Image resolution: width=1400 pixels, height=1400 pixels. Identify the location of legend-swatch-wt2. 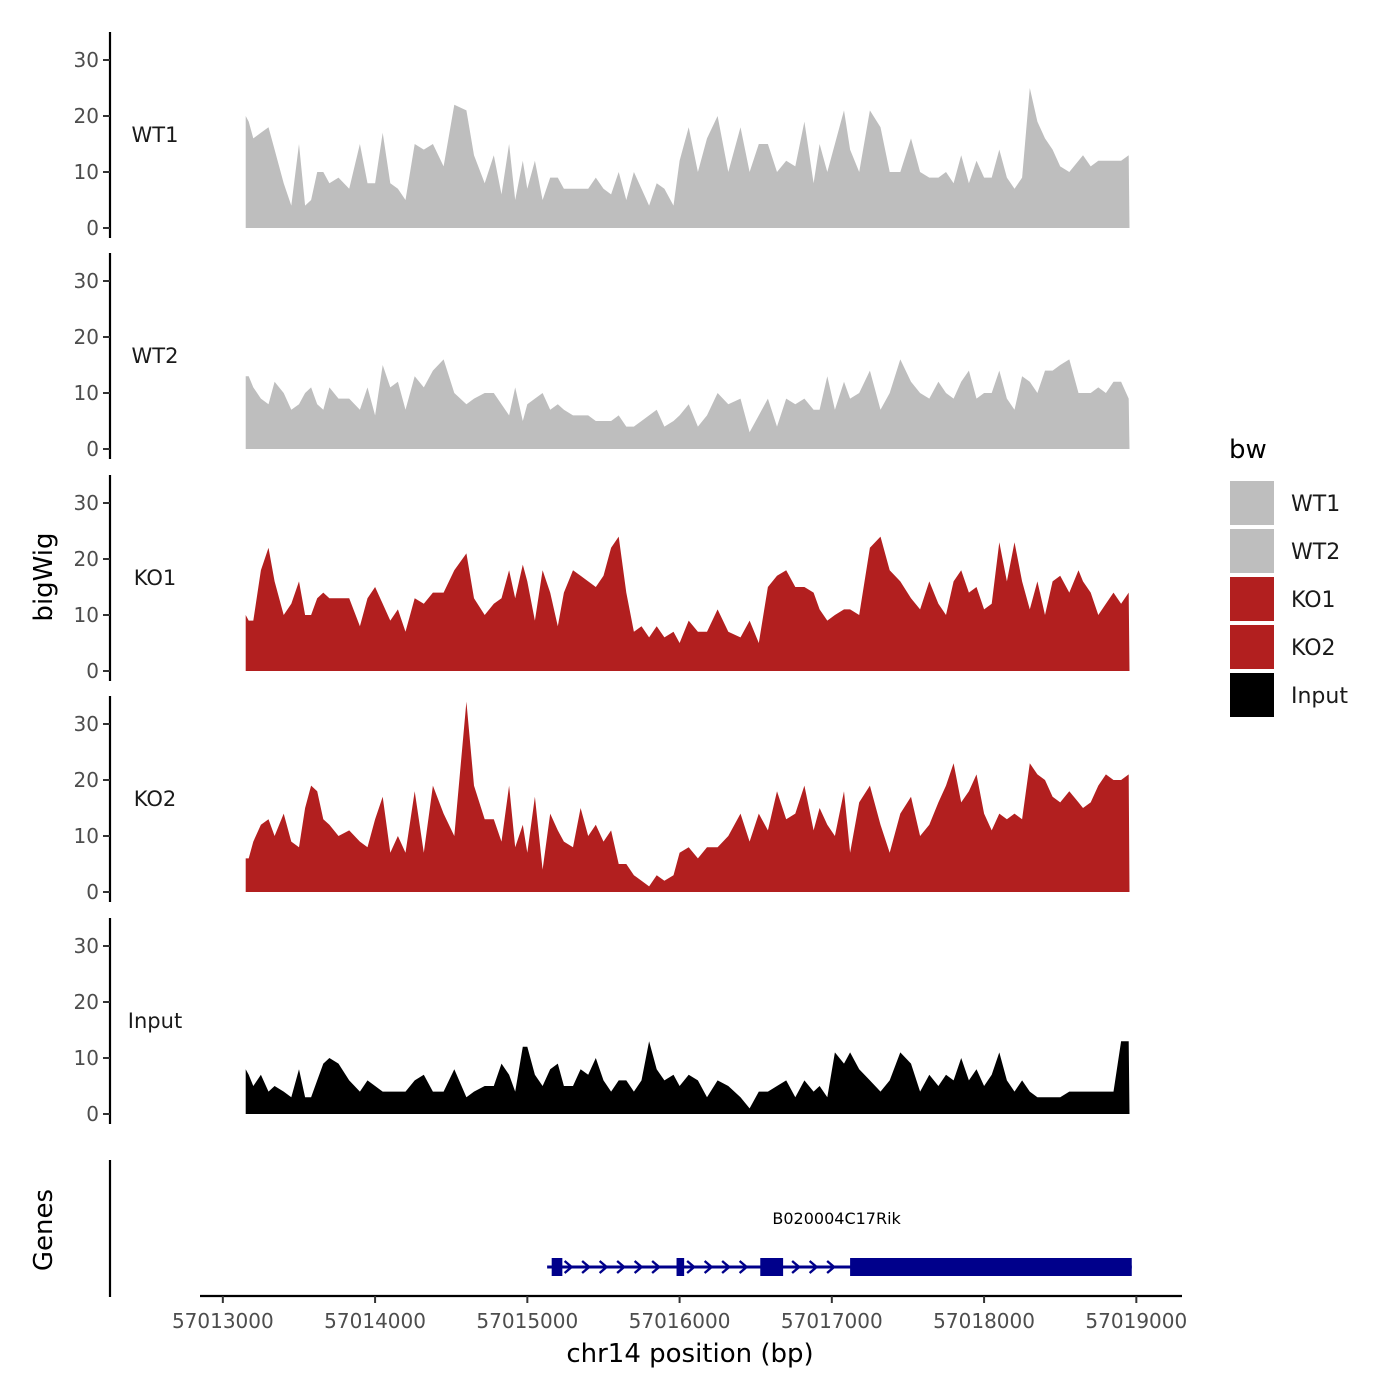
(1252, 551).